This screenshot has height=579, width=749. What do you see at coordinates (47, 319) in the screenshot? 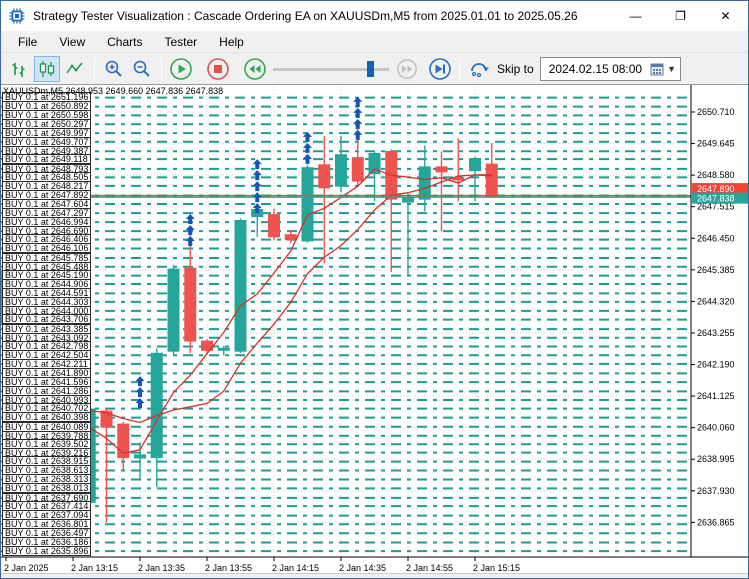
I see `buy-order-label: BUY 0.1 at 2643.706` at bounding box center [47, 319].